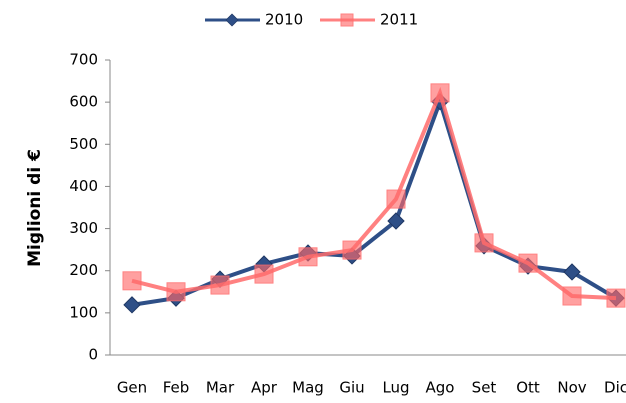  What do you see at coordinates (83, 312) in the screenshot?
I see `y-tick-label: 100` at bounding box center [83, 312].